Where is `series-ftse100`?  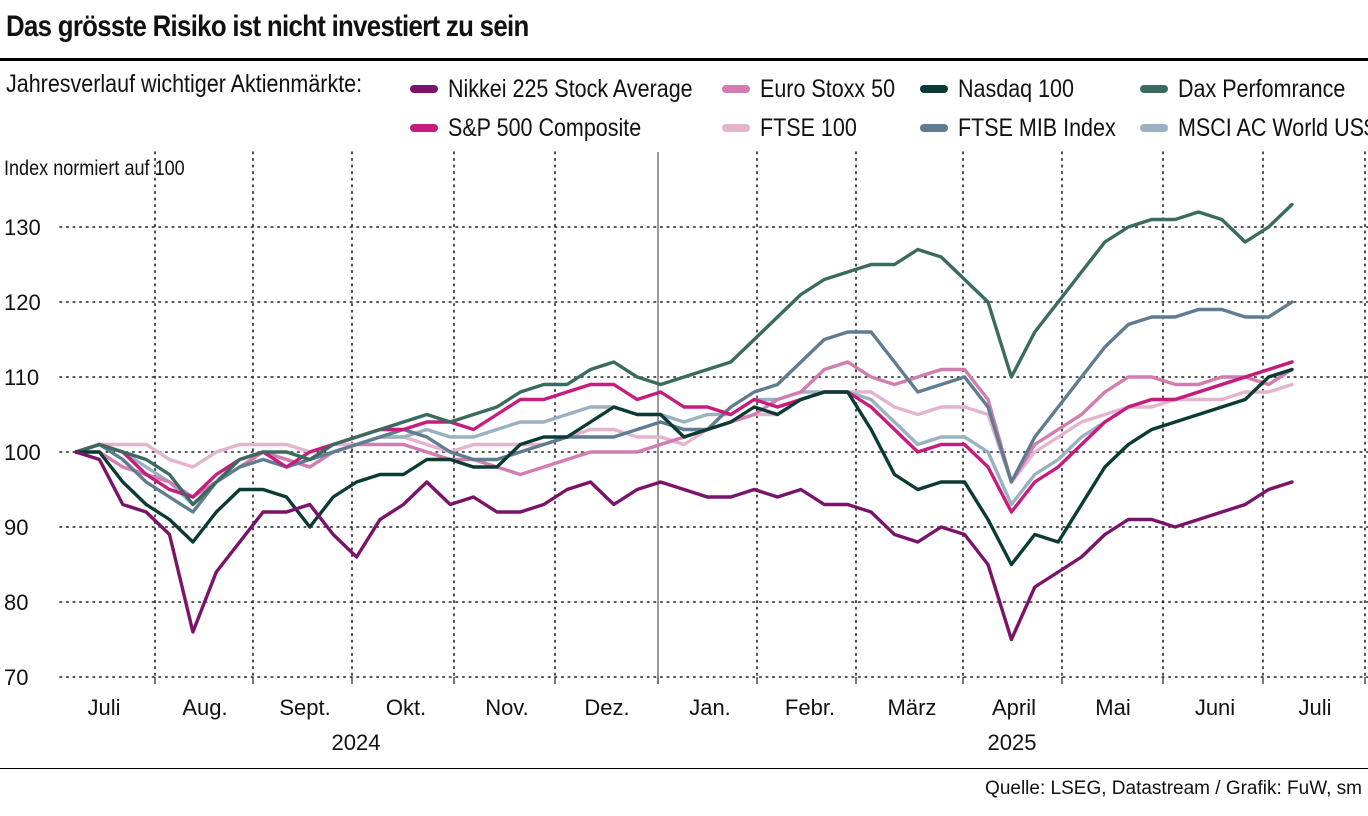 series-ftse100 is located at coordinates (684, 433).